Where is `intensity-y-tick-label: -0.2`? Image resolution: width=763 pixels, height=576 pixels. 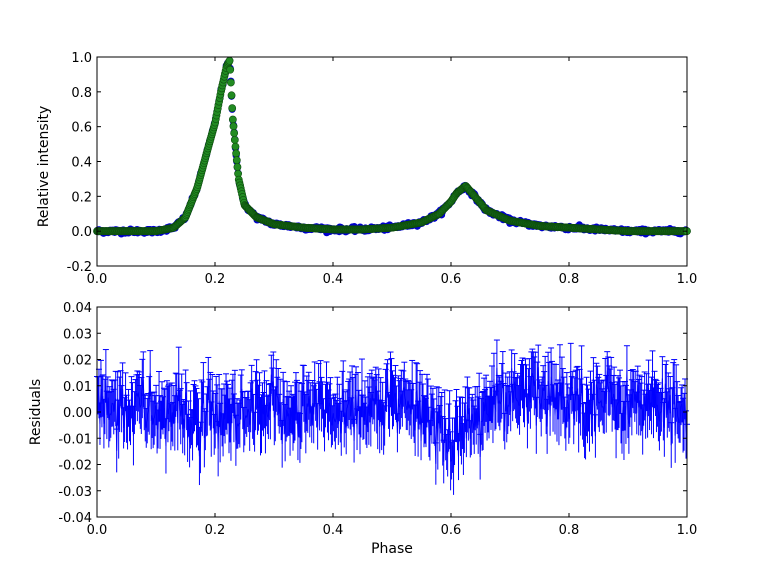 intensity-y-tick-label: -0.2 is located at coordinates (79, 267).